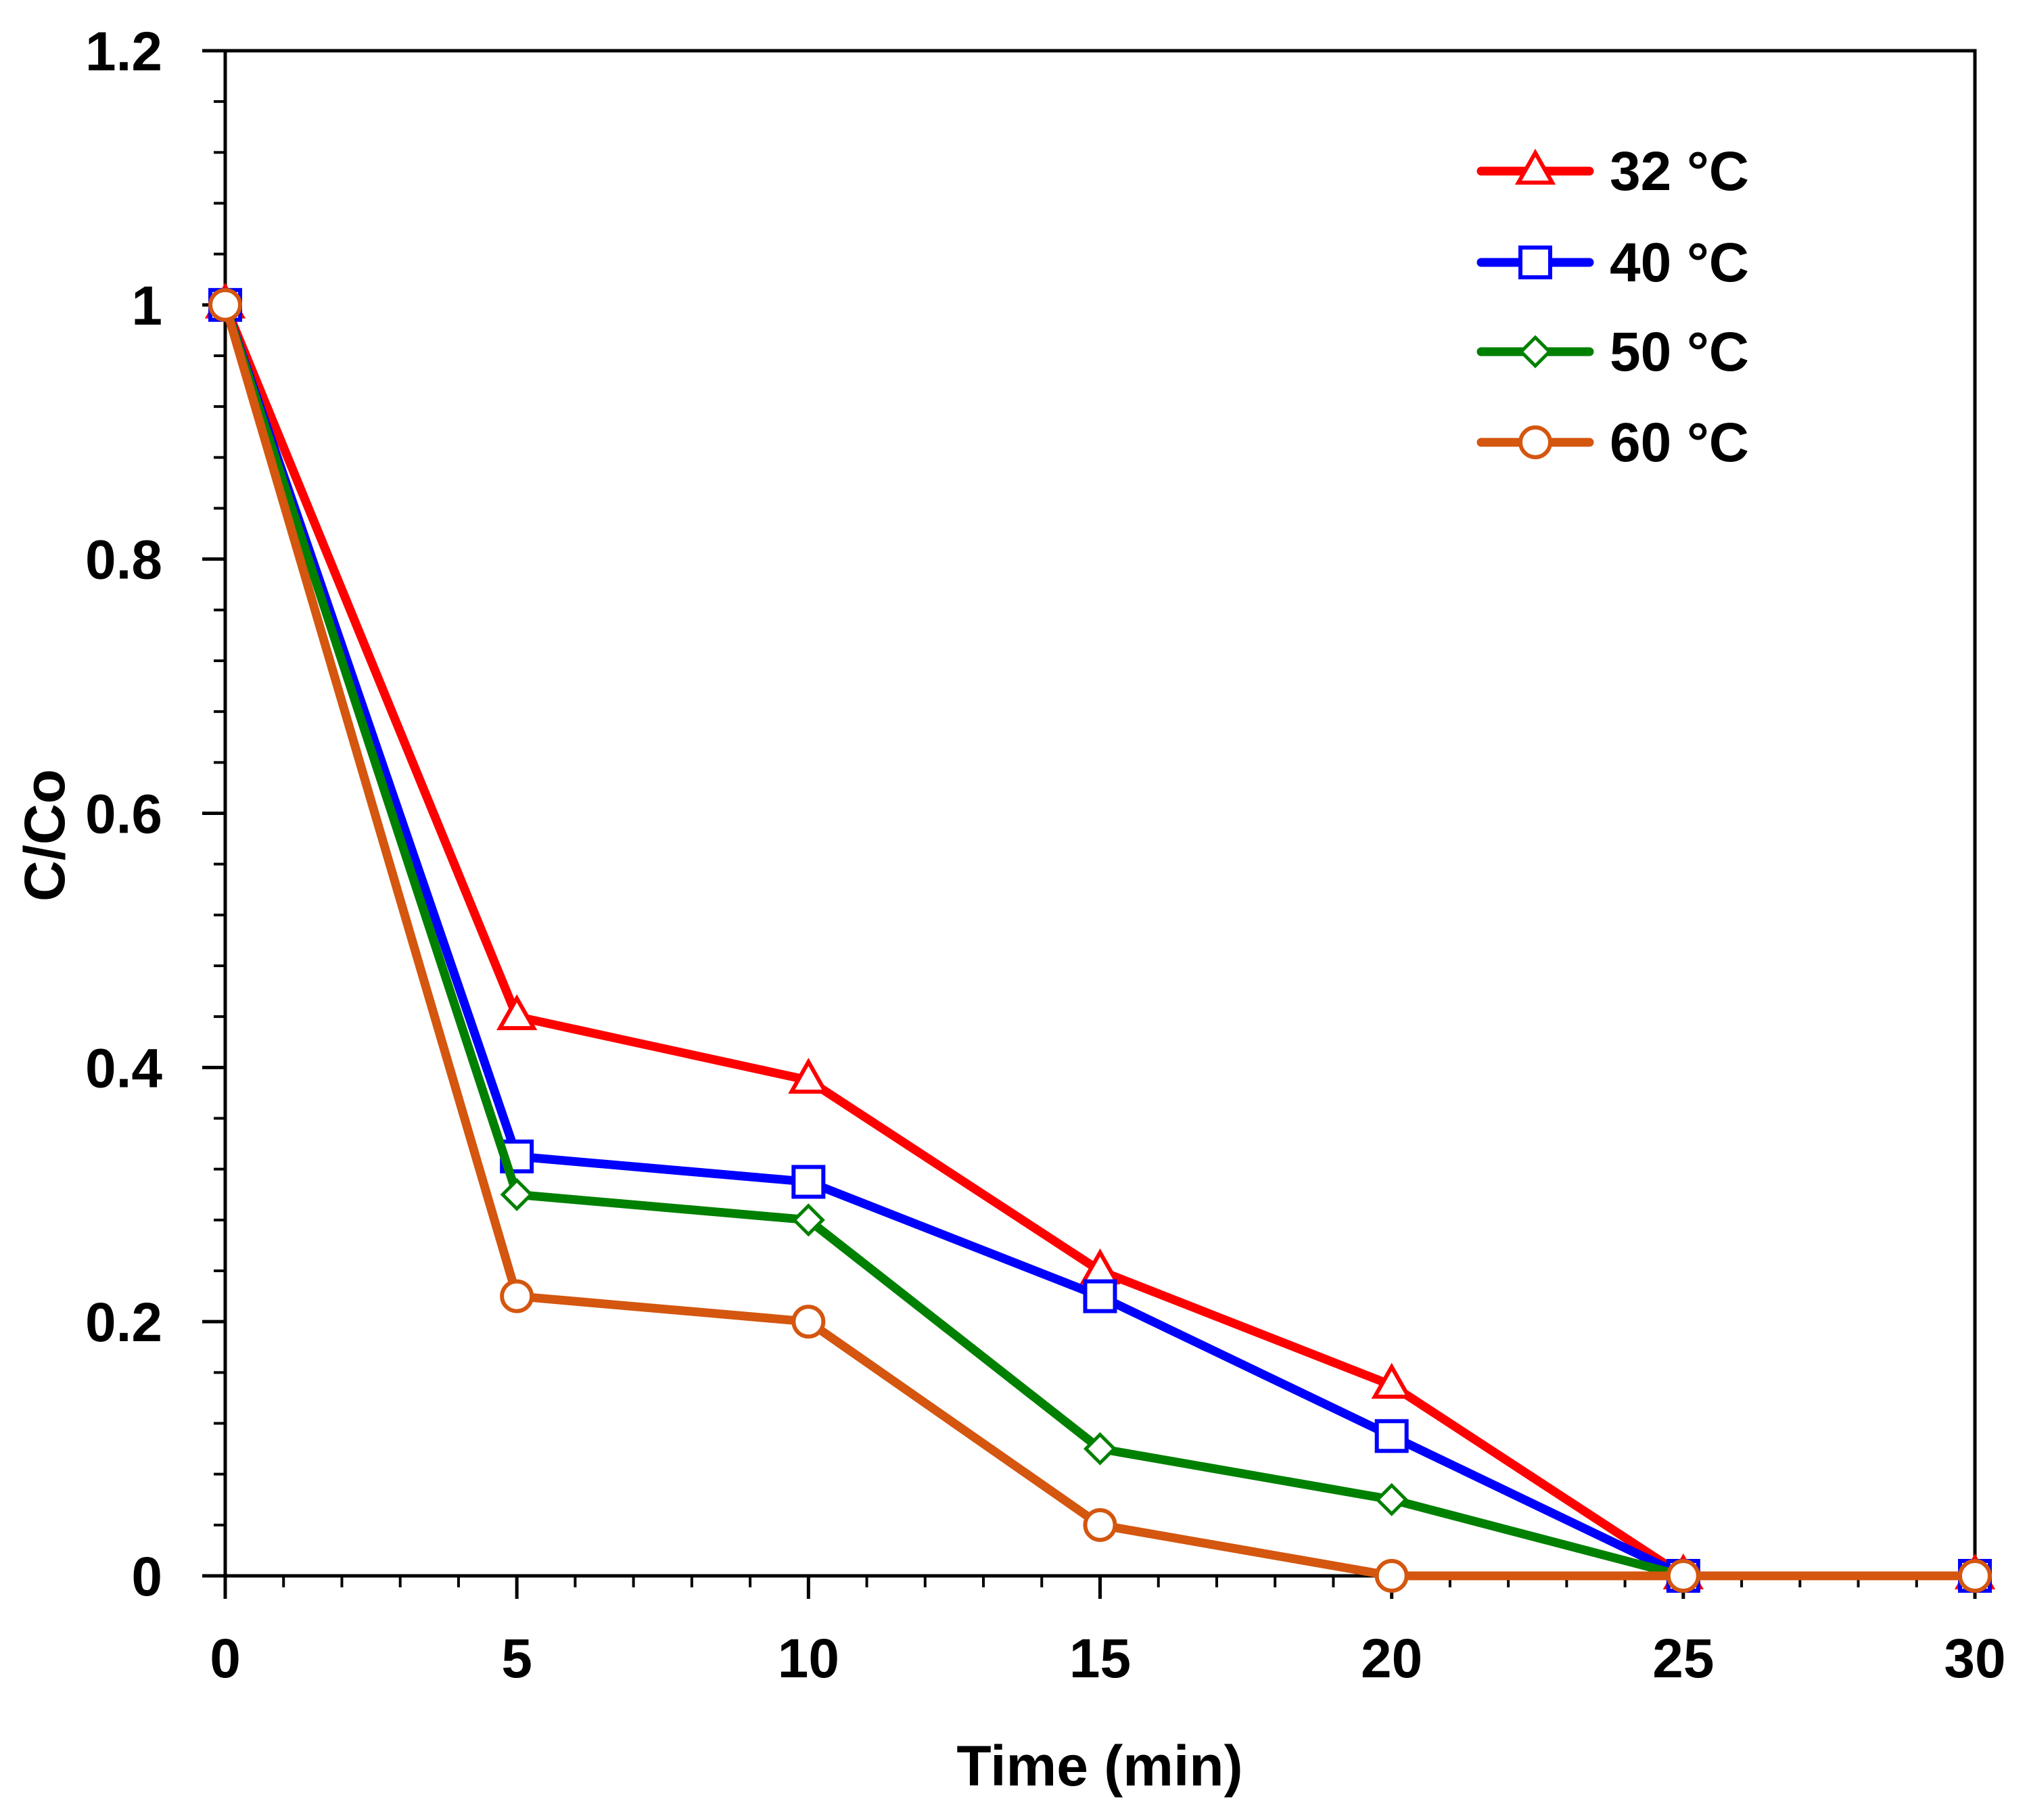 The height and width of the screenshot is (1820, 2027). What do you see at coordinates (123, 560) in the screenshot?
I see `y-tick-label: 0.8` at bounding box center [123, 560].